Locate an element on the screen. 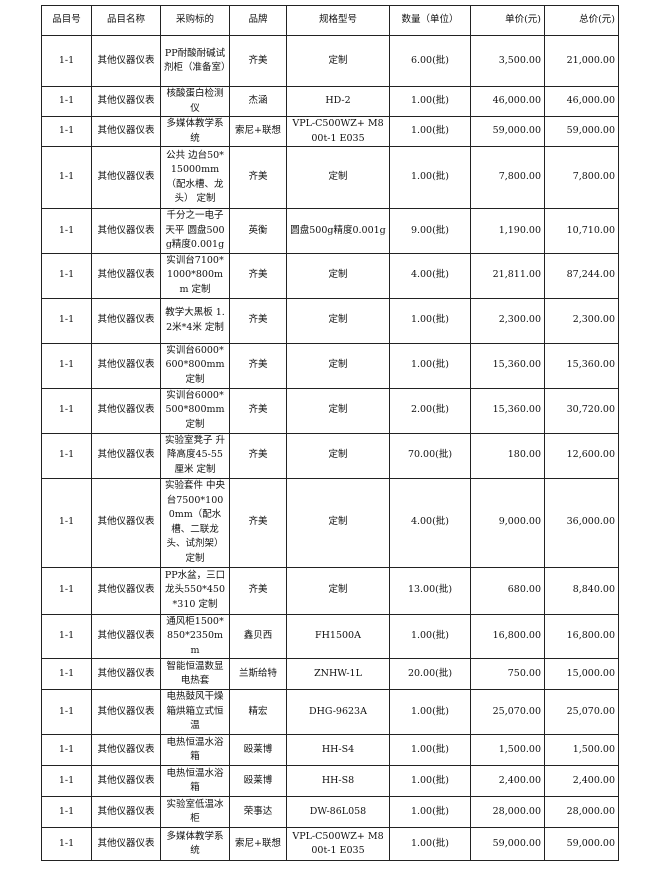 The width and height of the screenshot is (658, 876). header-row: 品目号 品目名称 采购标的 品牌 规格型号 数量（单位） 单价(元) 总价(元) is located at coordinates (330, 20).